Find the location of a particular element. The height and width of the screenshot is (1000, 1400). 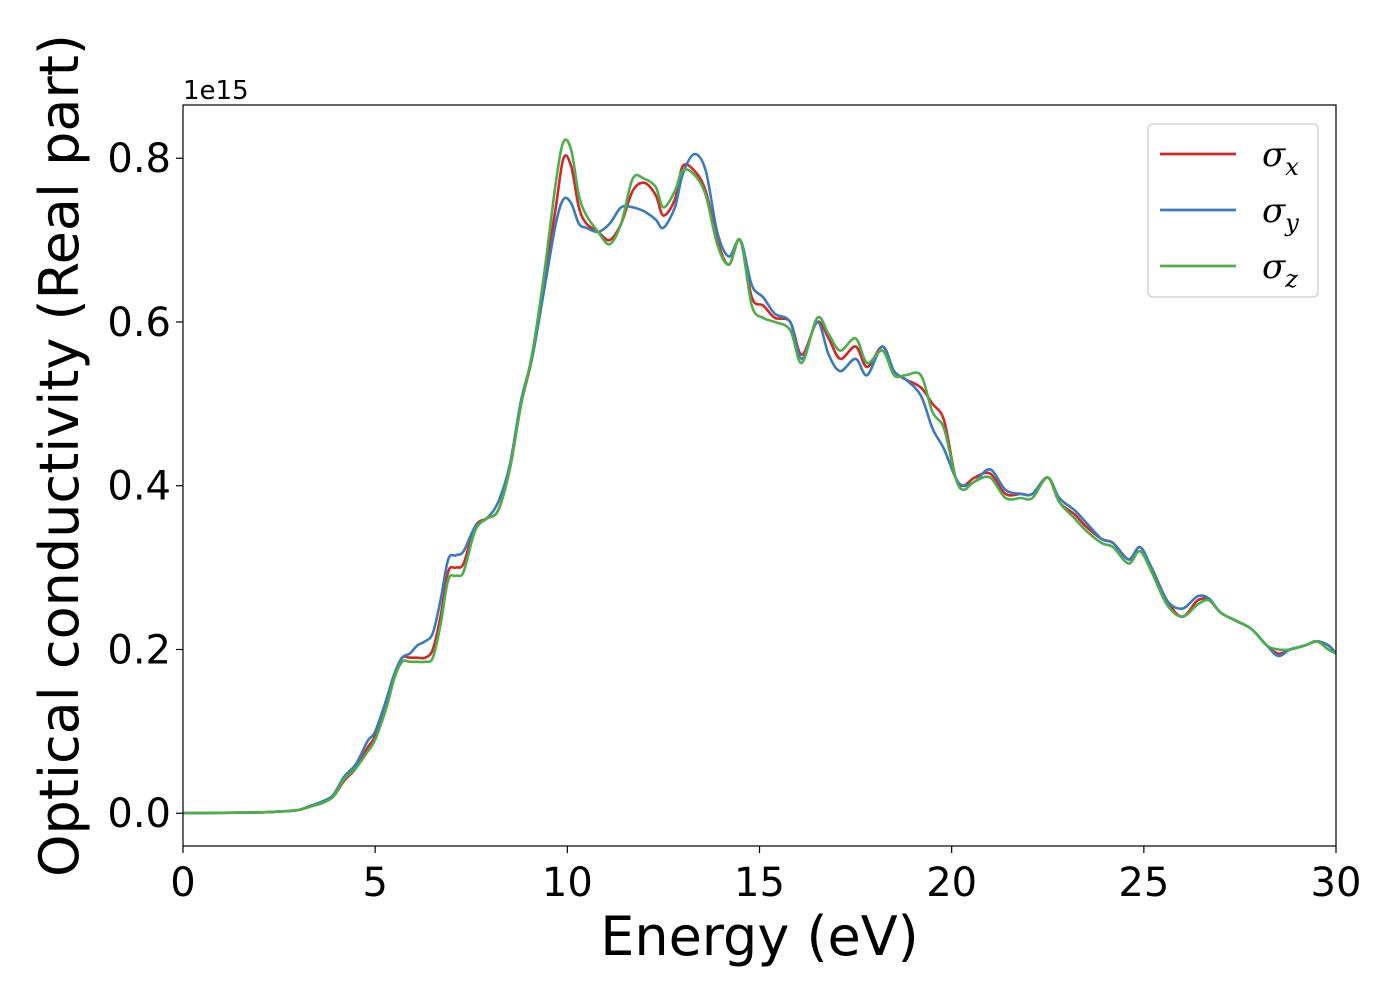

y-tick-label: 0.8 is located at coordinates (139, 159).